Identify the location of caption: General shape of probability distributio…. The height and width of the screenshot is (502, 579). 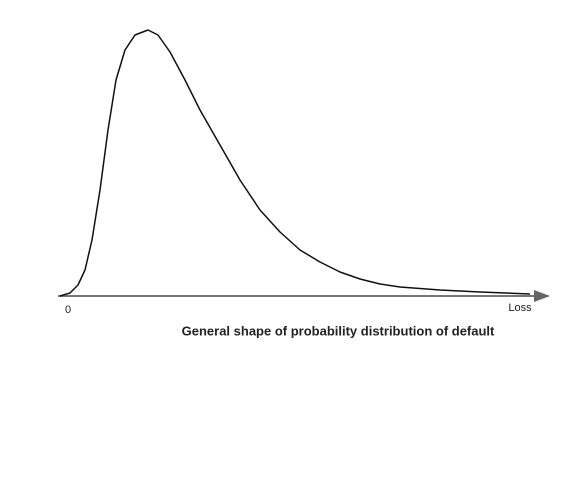
(338, 330).